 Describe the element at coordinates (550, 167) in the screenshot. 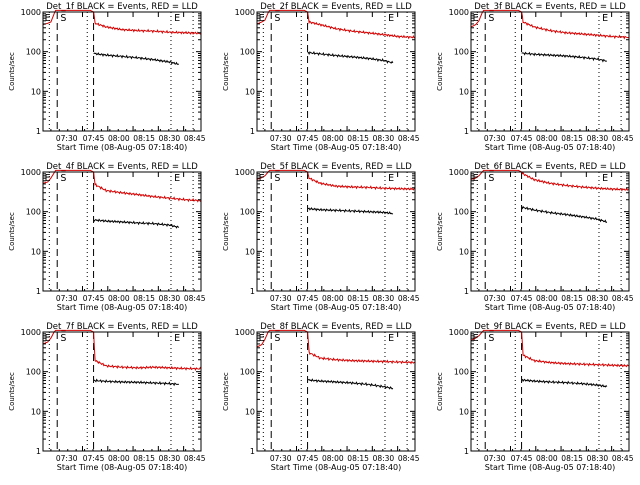

I see `panel-title: Det_6f BLACK = Events, RED = LLD` at that location.